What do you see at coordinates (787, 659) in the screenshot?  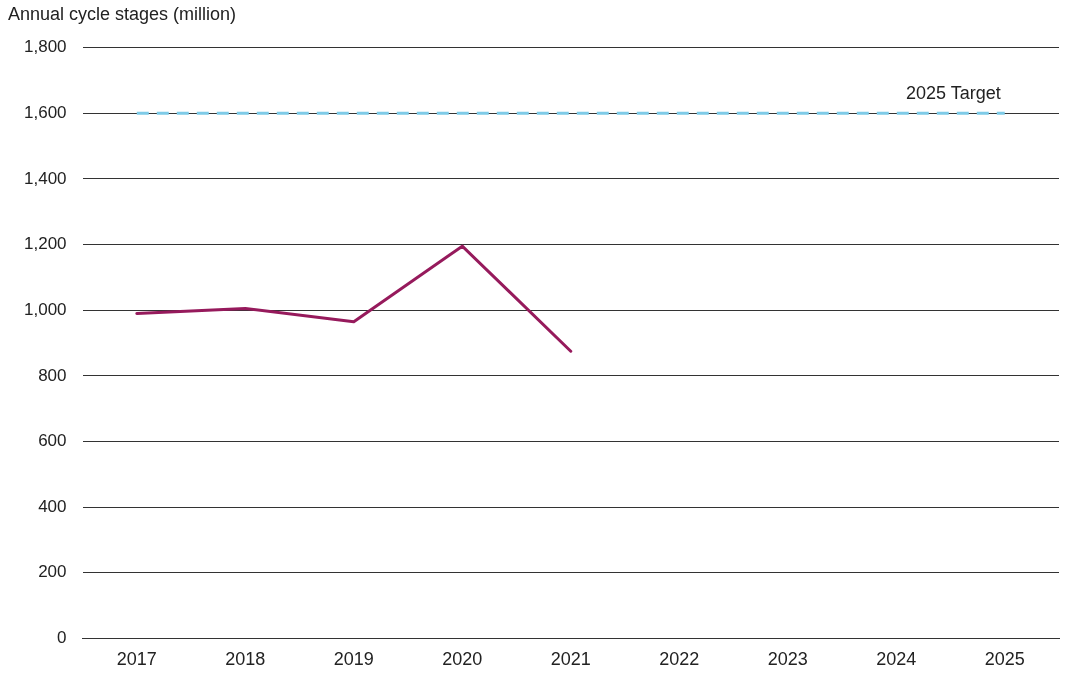 I see `x-tick-label: 2023` at bounding box center [787, 659].